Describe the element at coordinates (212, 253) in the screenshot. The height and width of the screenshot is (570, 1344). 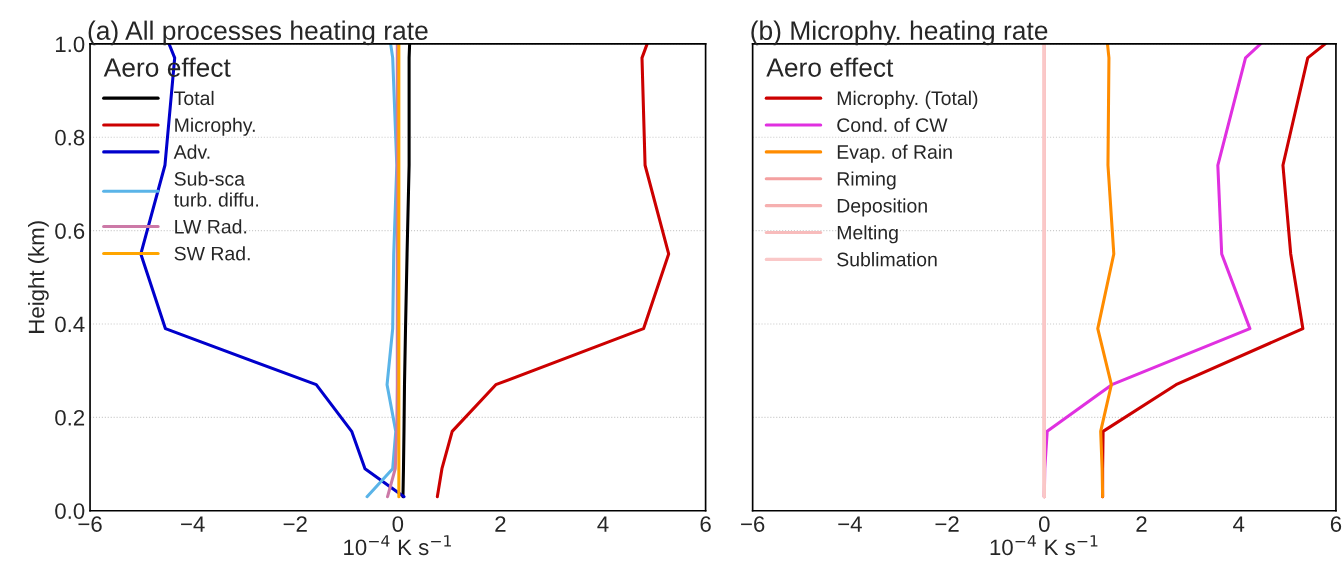
I see `legend-label: SW Rad.` at that location.